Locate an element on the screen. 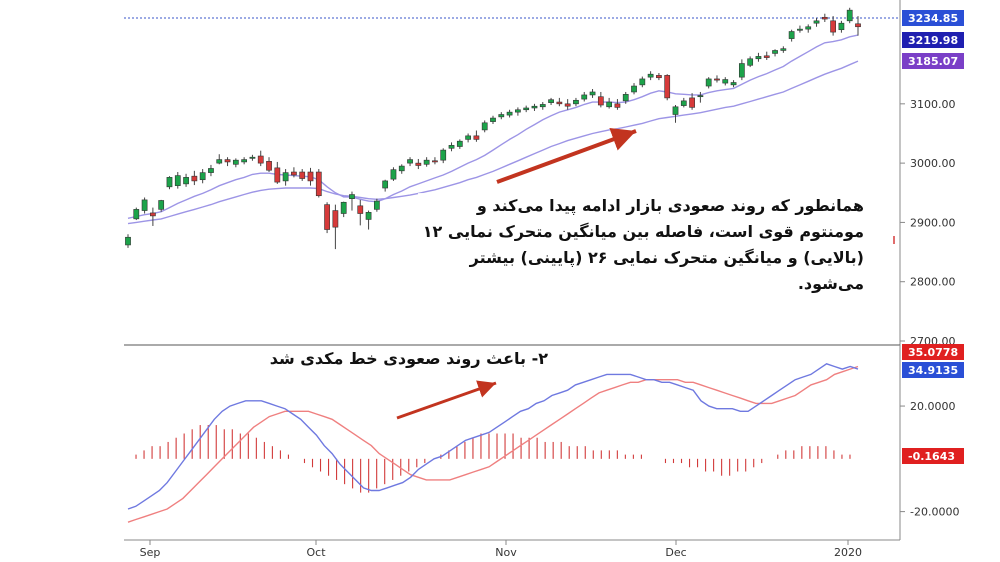 Image resolution: width=1000 pixels, height=562 pixels. price-tick-label: 3000.00 is located at coordinates (933, 163).